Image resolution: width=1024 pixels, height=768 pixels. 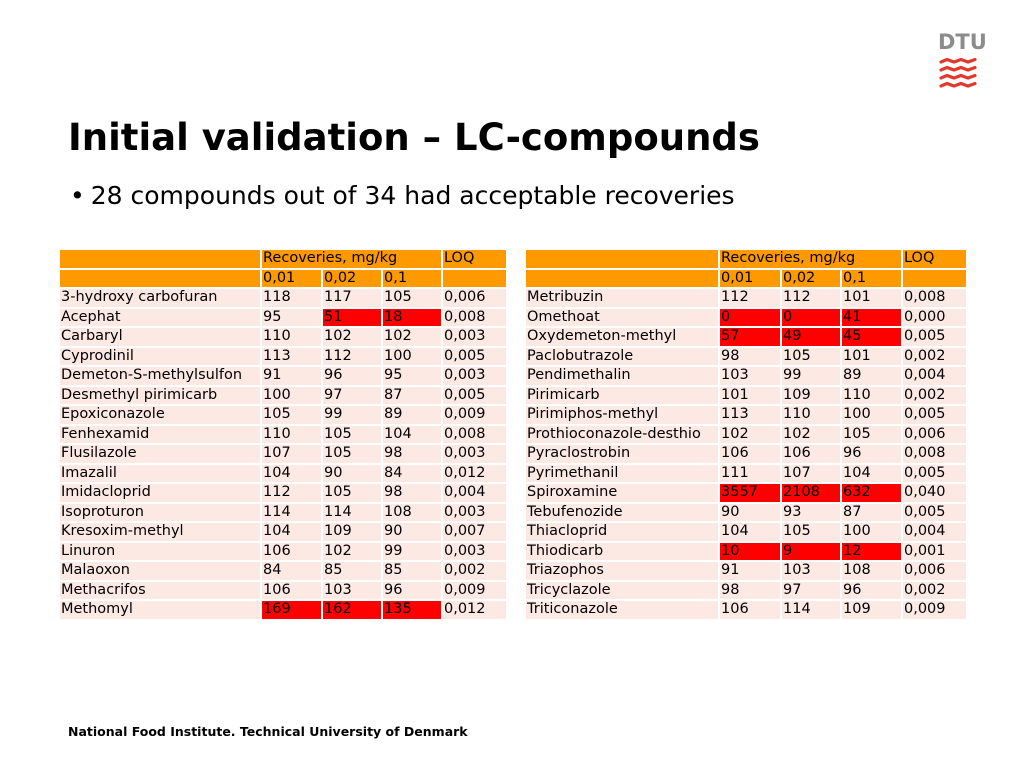 What do you see at coordinates (746, 454) in the screenshot?
I see `table-row: Pyraclostrobin 106 106 96 0,008` at bounding box center [746, 454].